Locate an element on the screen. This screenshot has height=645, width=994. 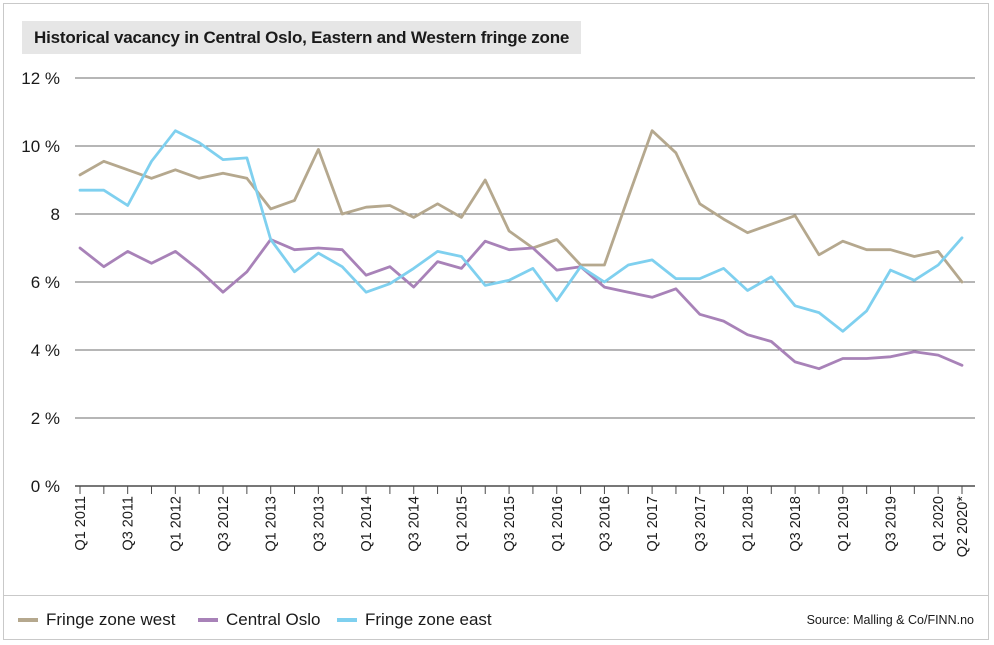
source-note: Source: Malling & Co/FINN.no is located at coordinates (890, 620).